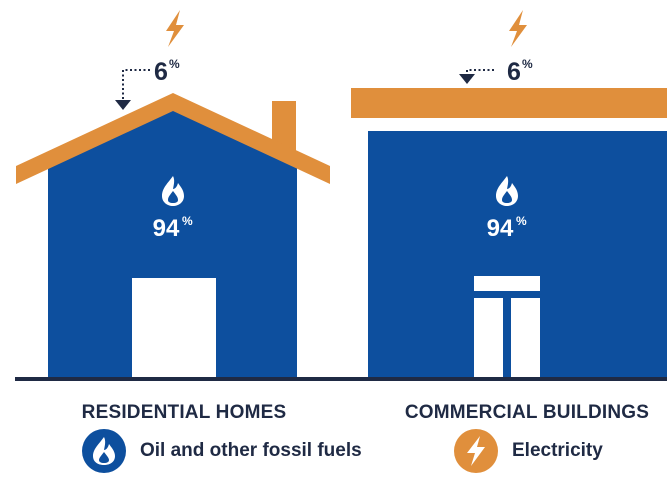 This screenshot has width=667, height=502. What do you see at coordinates (184, 412) in the screenshot?
I see `residential-caption: RESIDENTIAL HOMES` at bounding box center [184, 412].